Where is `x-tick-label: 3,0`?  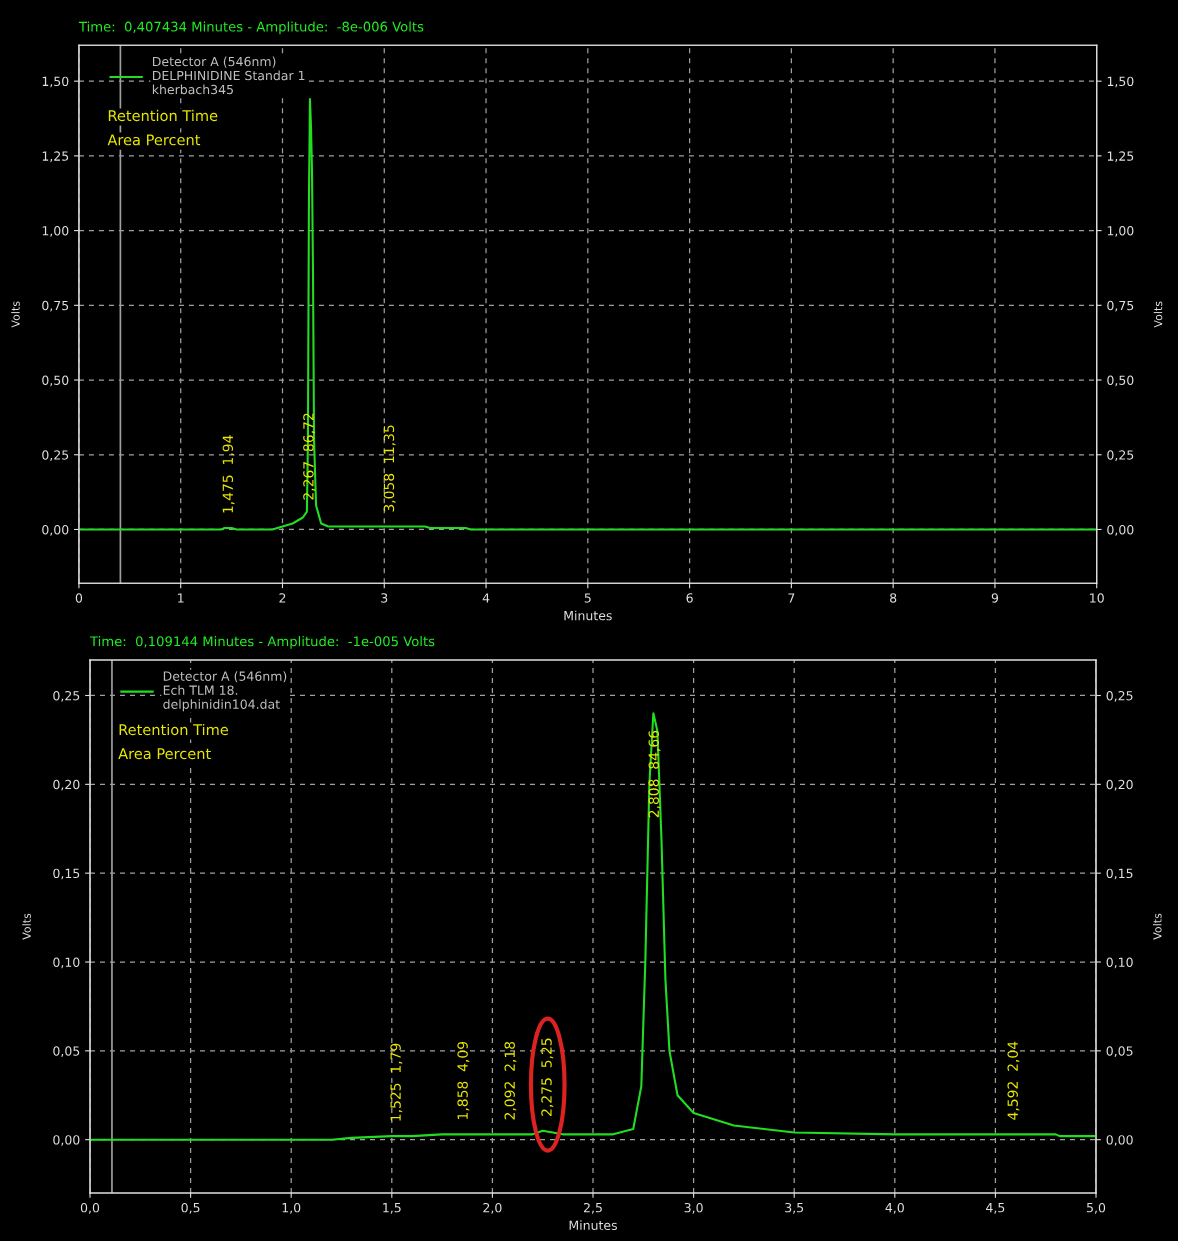 x-tick-label: 3,0 is located at coordinates (693, 1208).